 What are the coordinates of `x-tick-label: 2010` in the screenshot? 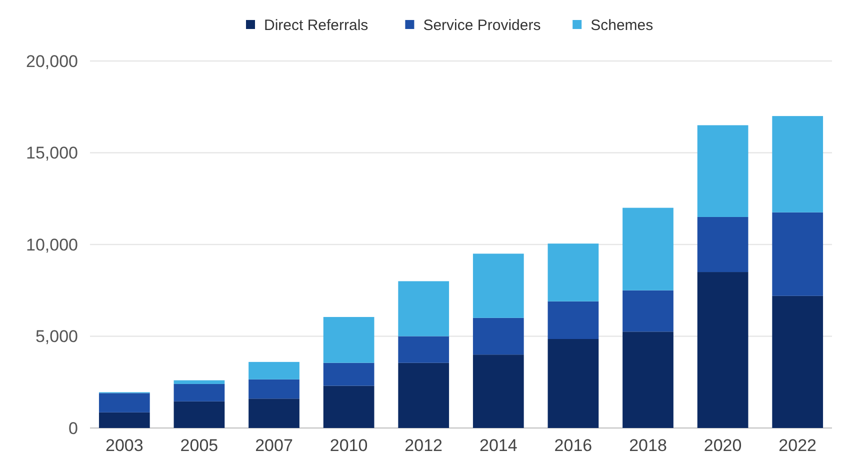 It's located at (349, 445).